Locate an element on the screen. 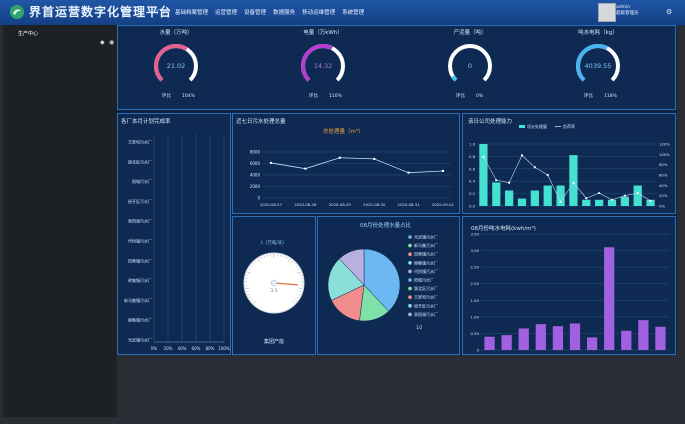 The height and width of the screenshot is (424, 685). gauge-value: 21.02 is located at coordinates (176, 66).